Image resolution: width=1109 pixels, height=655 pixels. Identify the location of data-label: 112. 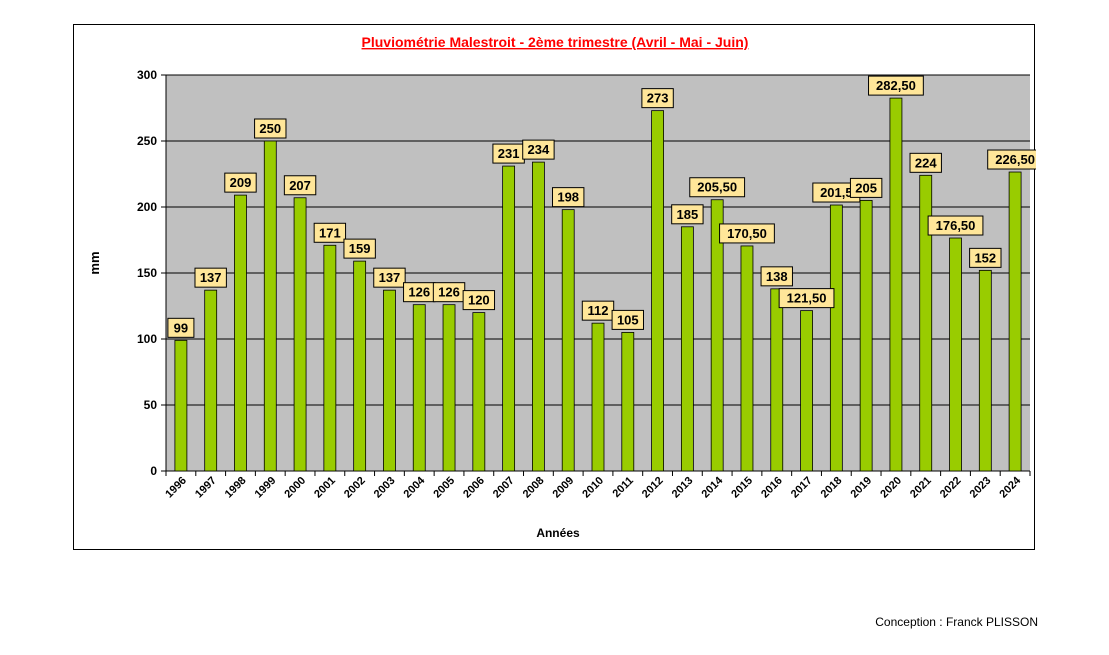
(598, 310).